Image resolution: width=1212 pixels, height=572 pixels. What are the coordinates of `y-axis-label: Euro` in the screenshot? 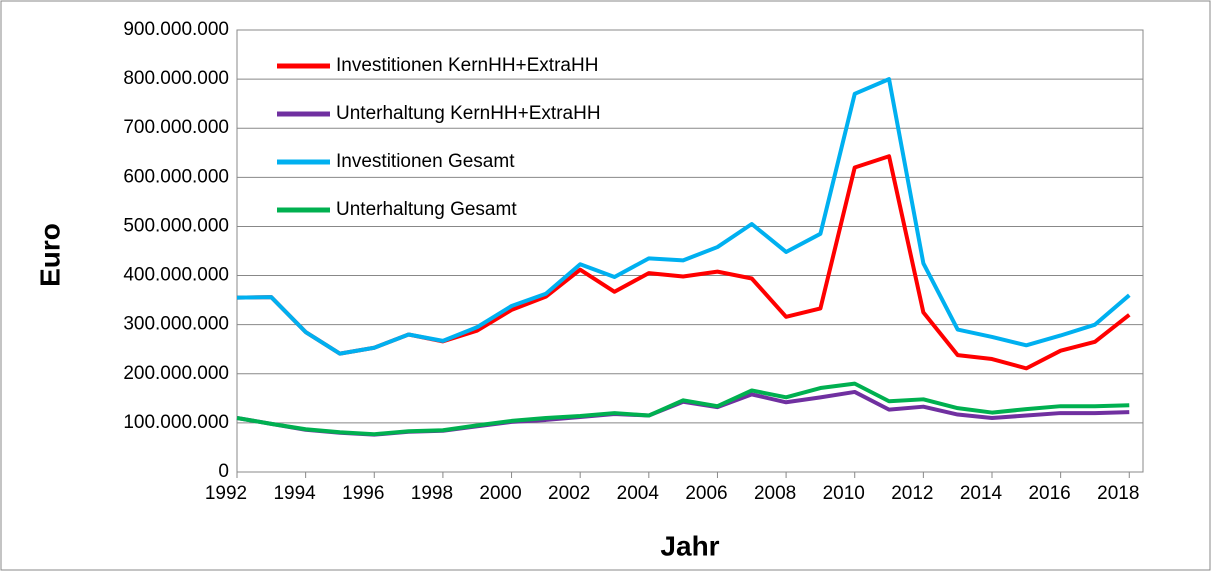 It's located at (49, 255).